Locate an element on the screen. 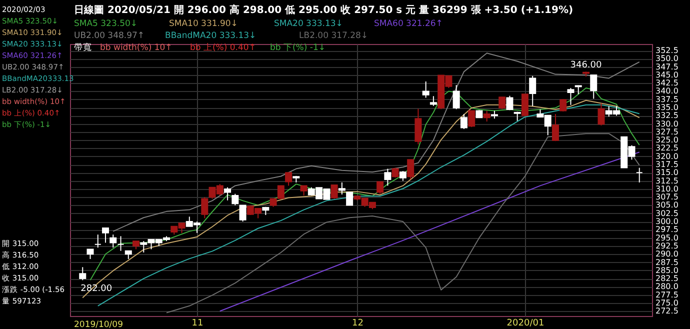 The image size is (690, 329). x-tick-label: 2020/01 is located at coordinates (525, 323).